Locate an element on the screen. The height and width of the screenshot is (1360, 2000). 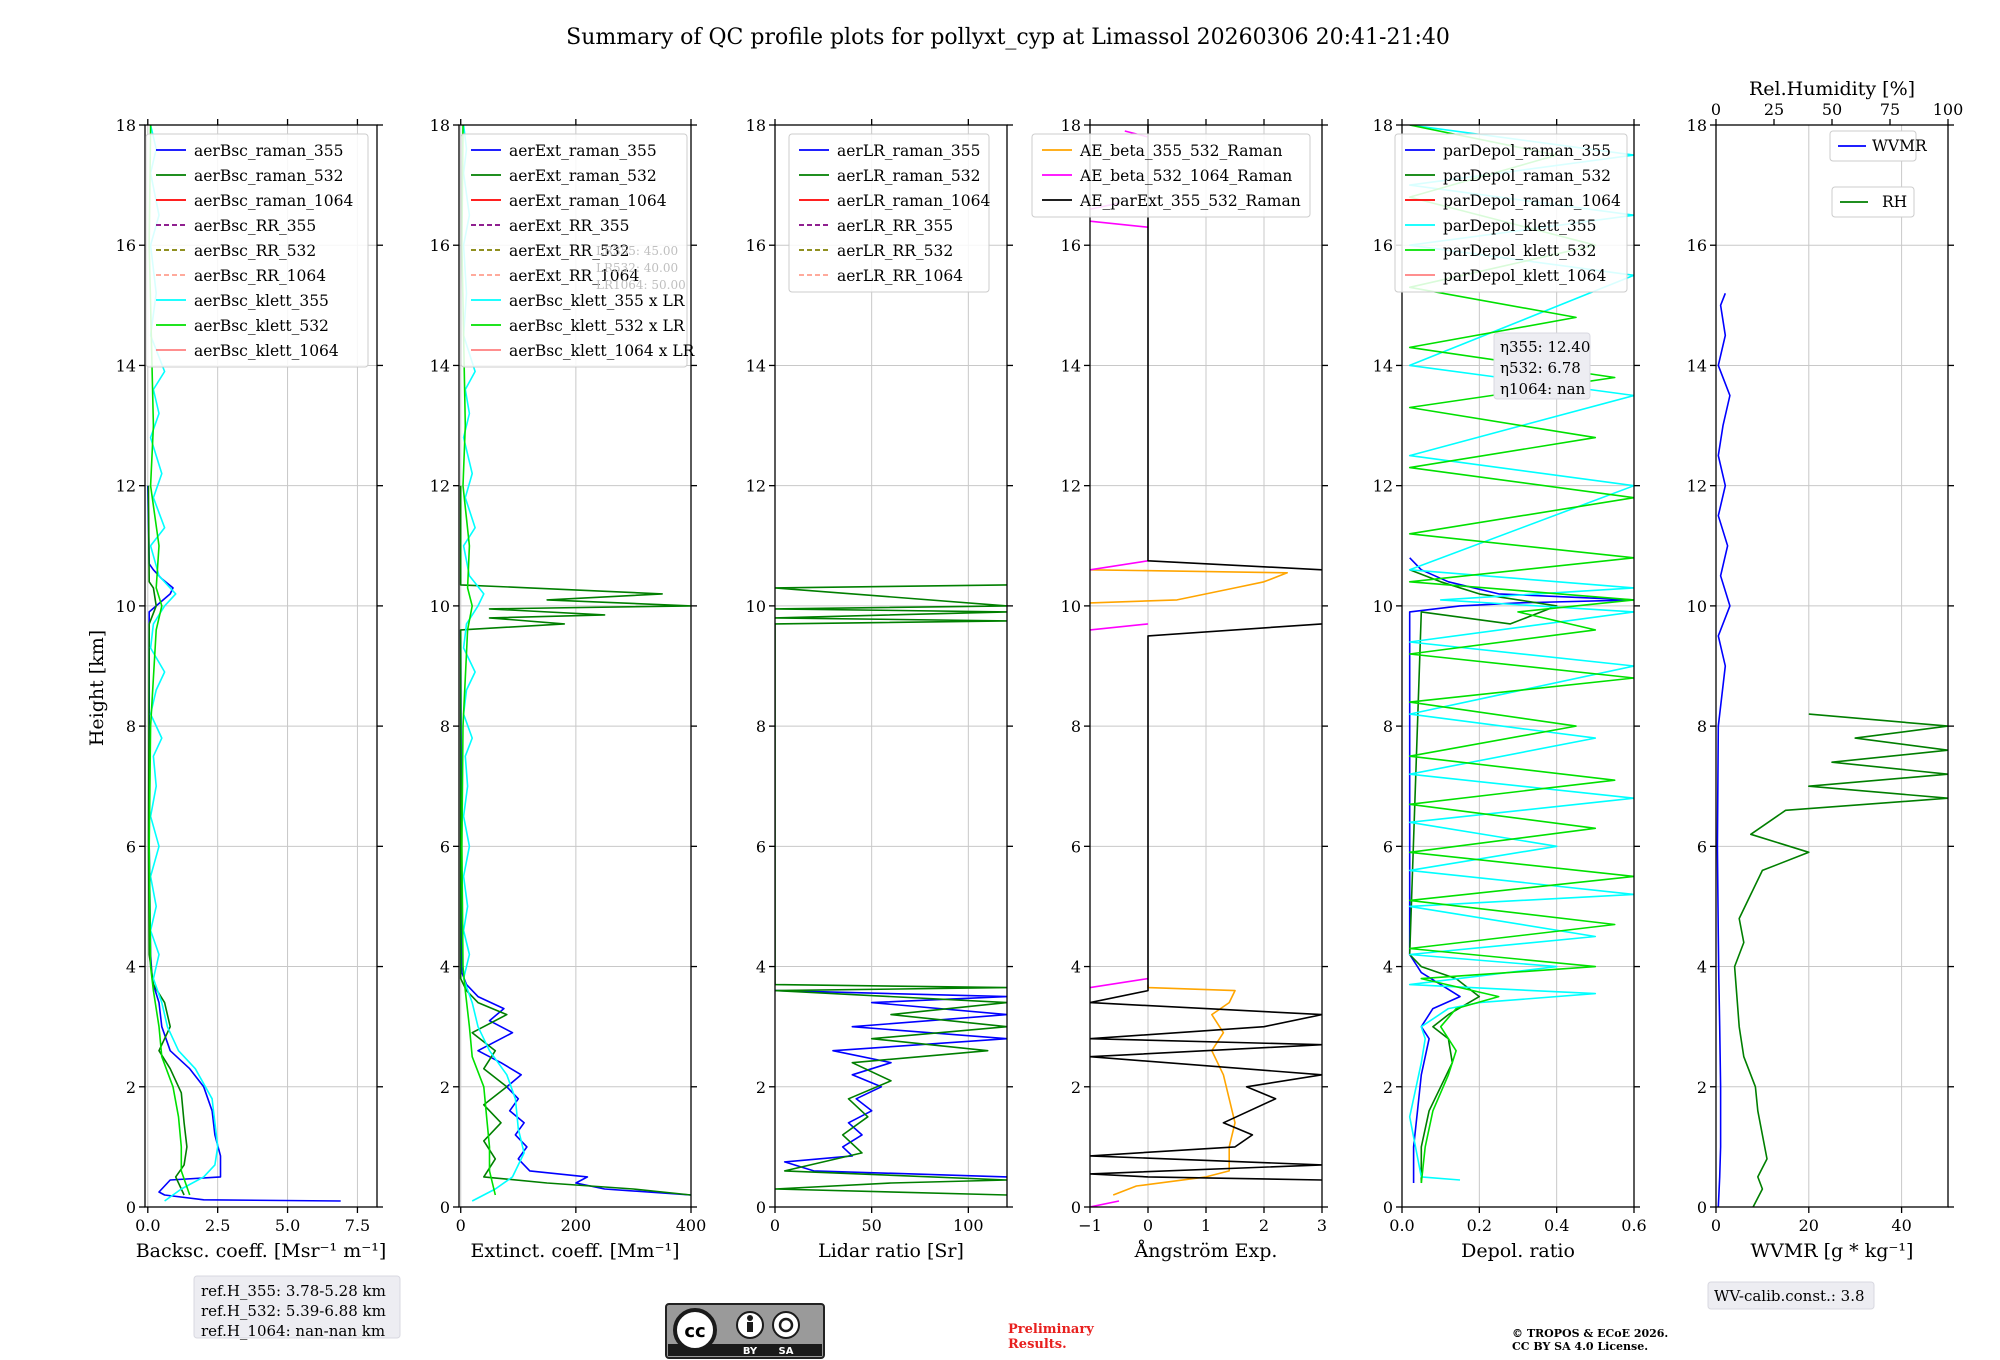
ref-height-532: ref.H_532: 5.39-6.88 km is located at coordinates (293, 1311).